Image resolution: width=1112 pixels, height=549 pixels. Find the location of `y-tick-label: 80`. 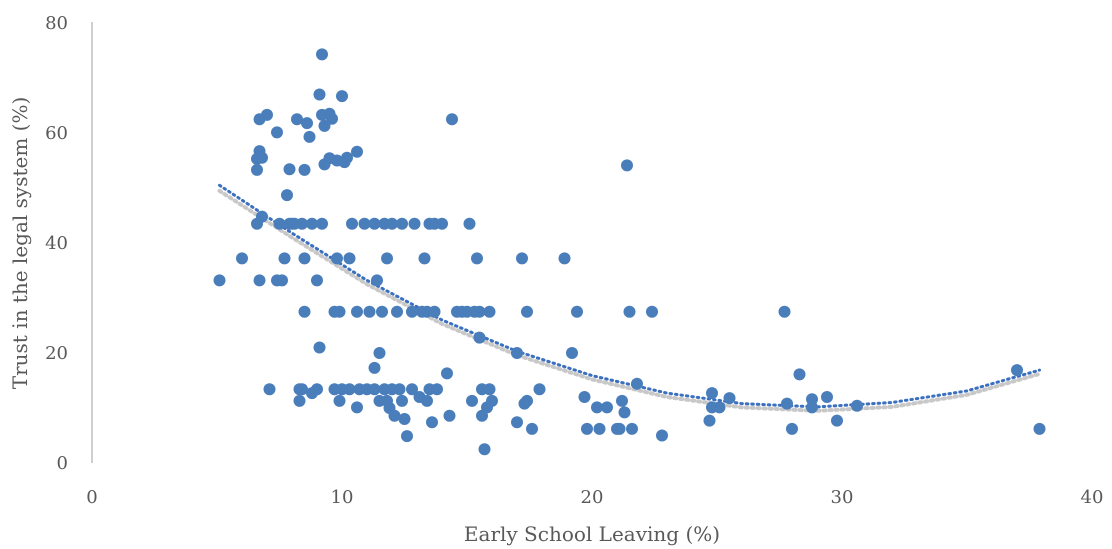

y-tick-label: 80 is located at coordinates (56, 23).